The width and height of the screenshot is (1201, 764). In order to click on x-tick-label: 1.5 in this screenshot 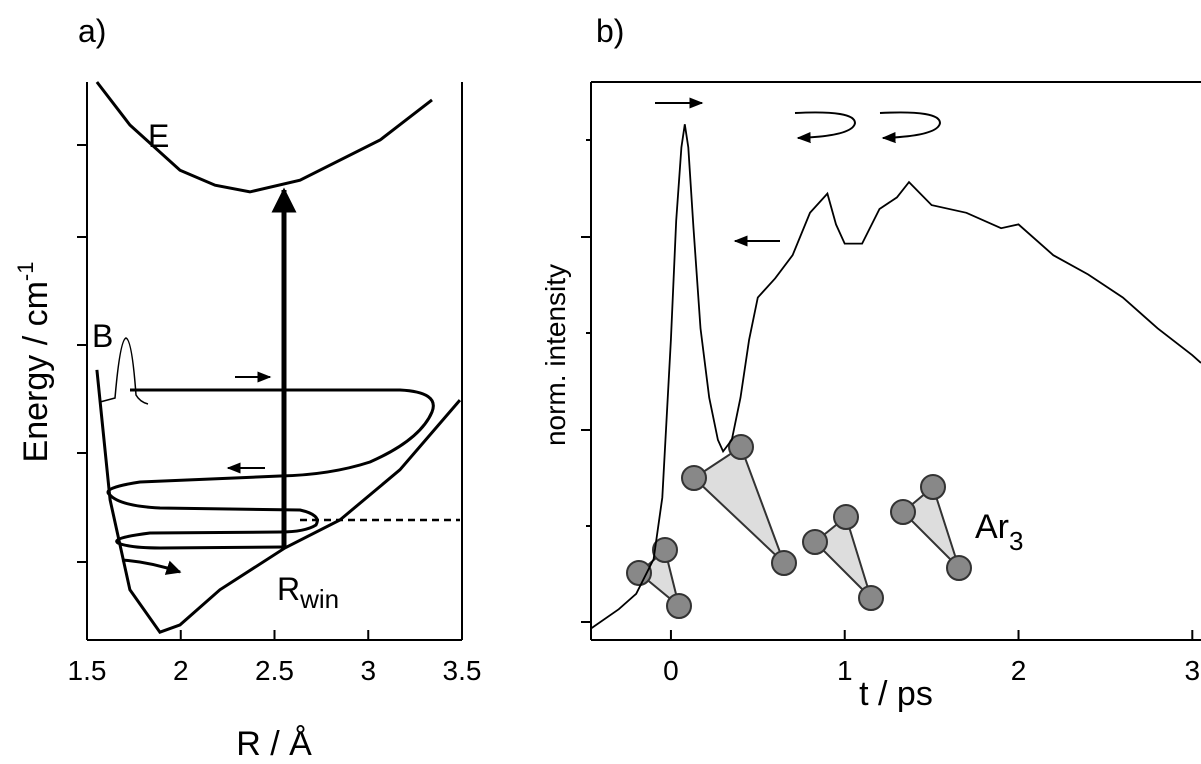, I will do `click(87, 670)`.